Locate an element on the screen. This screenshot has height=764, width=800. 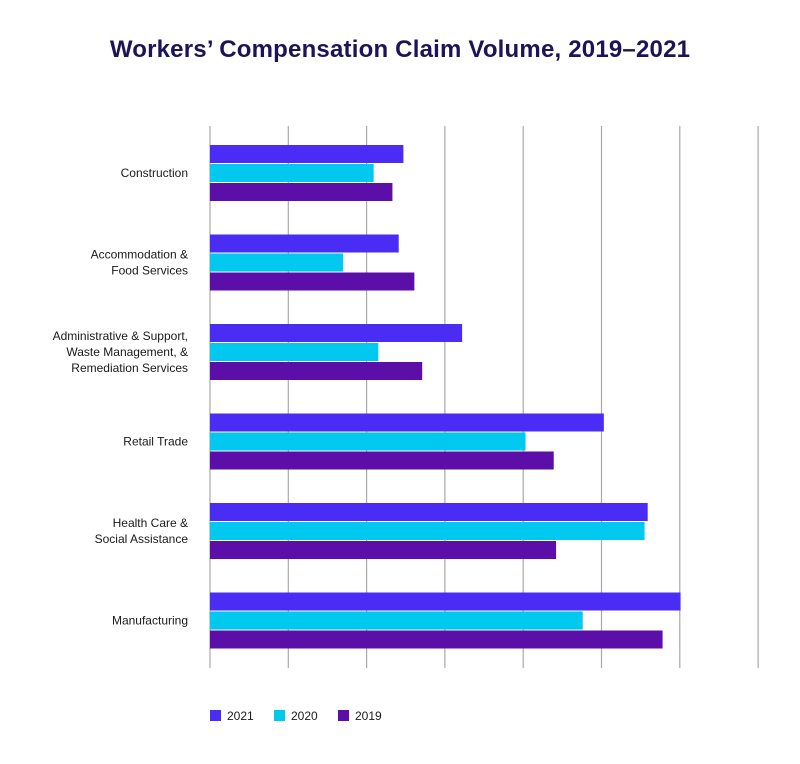
legend-label-2020: 2020 is located at coordinates (304, 716).